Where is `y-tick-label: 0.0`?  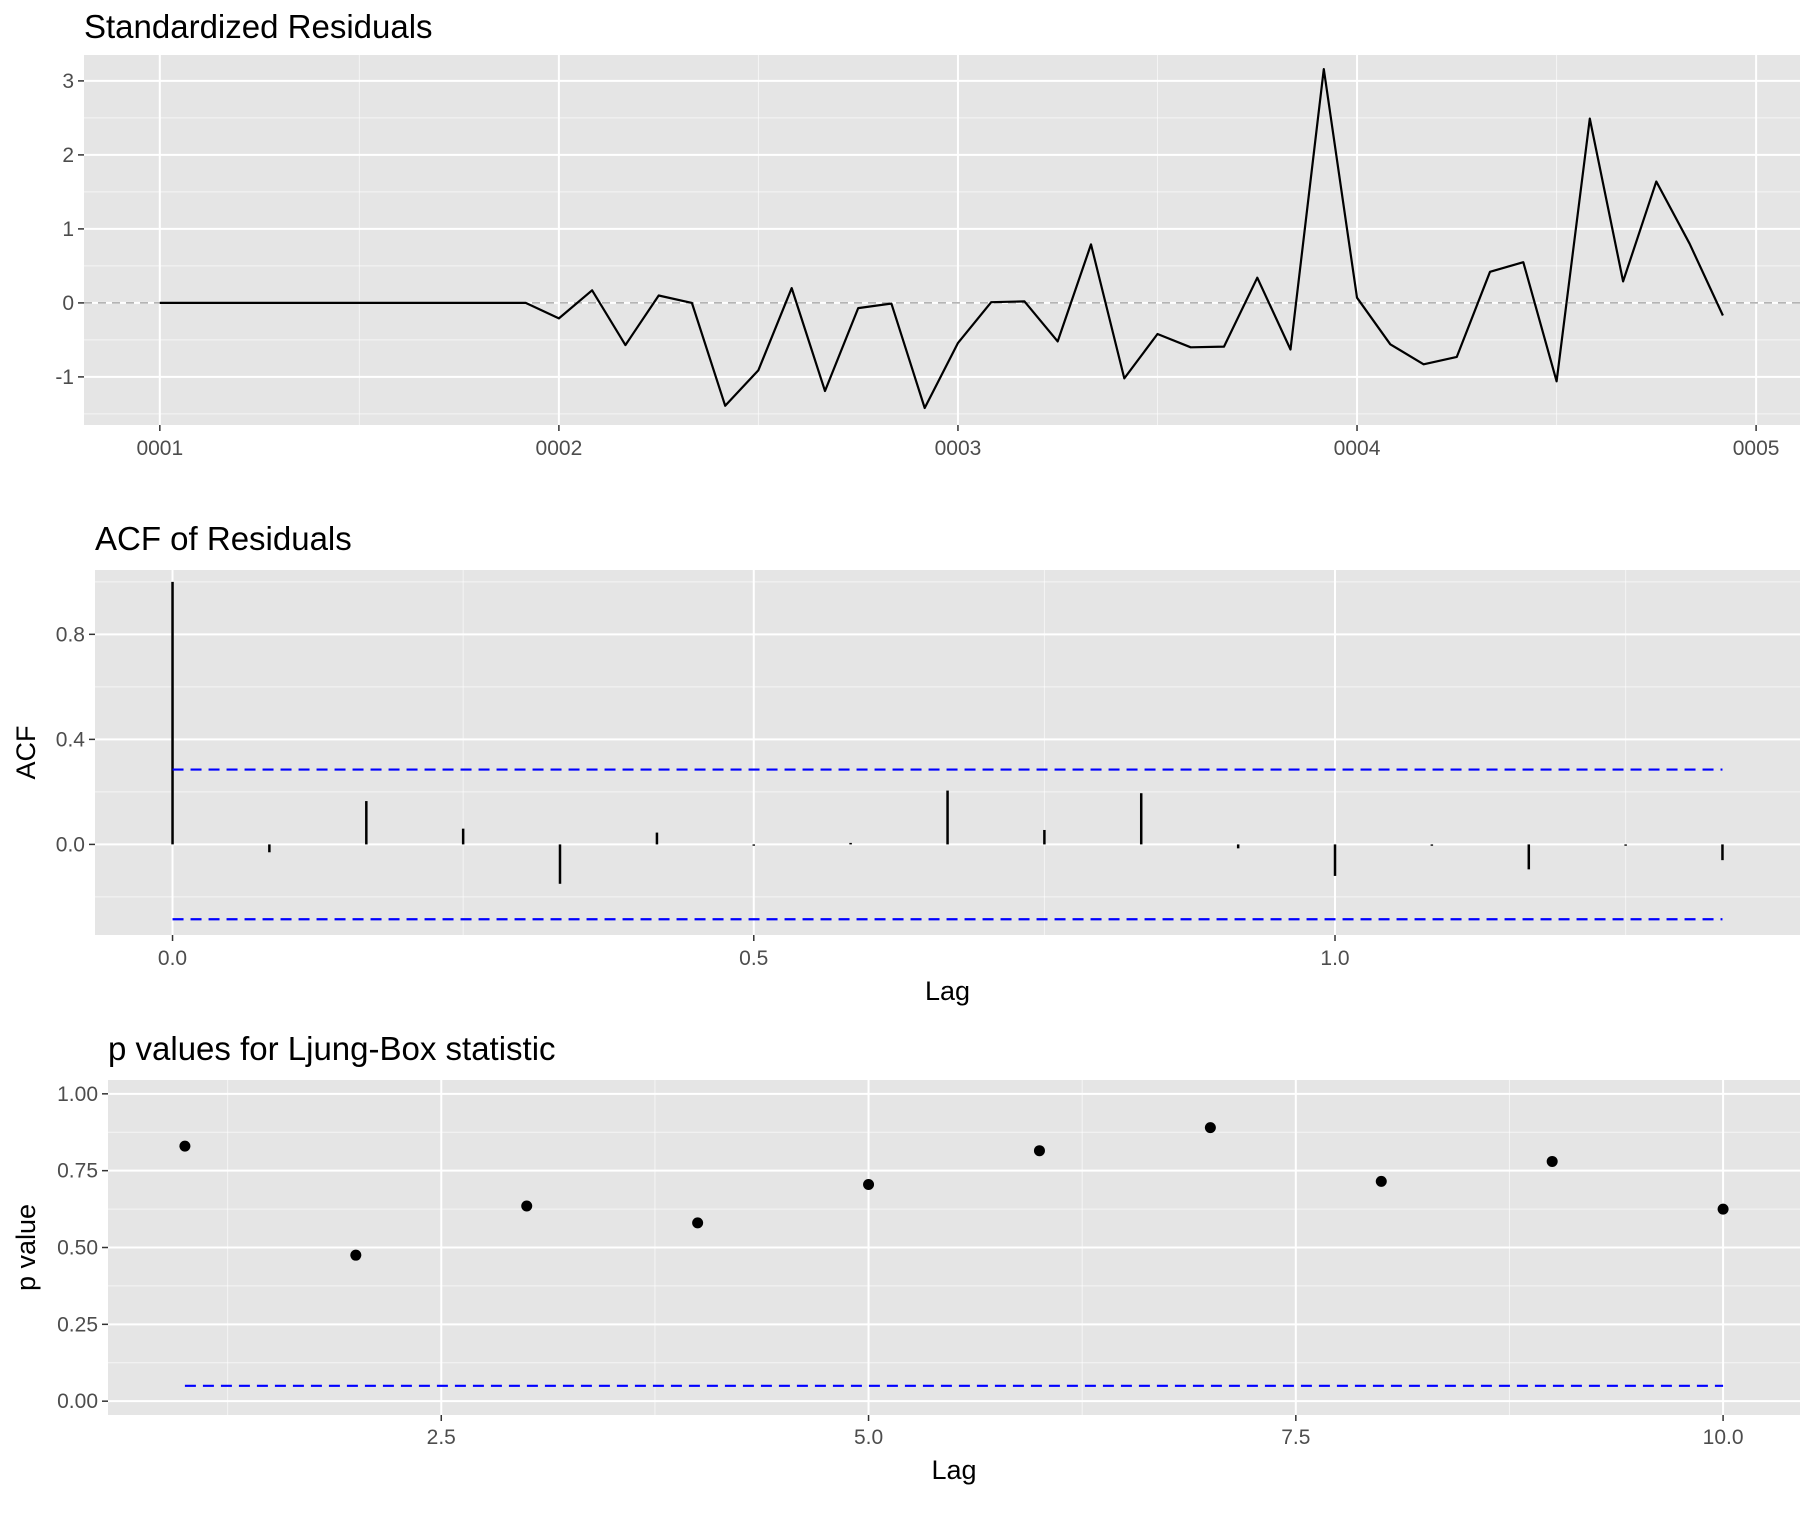 y-tick-label: 0.0 is located at coordinates (70, 844).